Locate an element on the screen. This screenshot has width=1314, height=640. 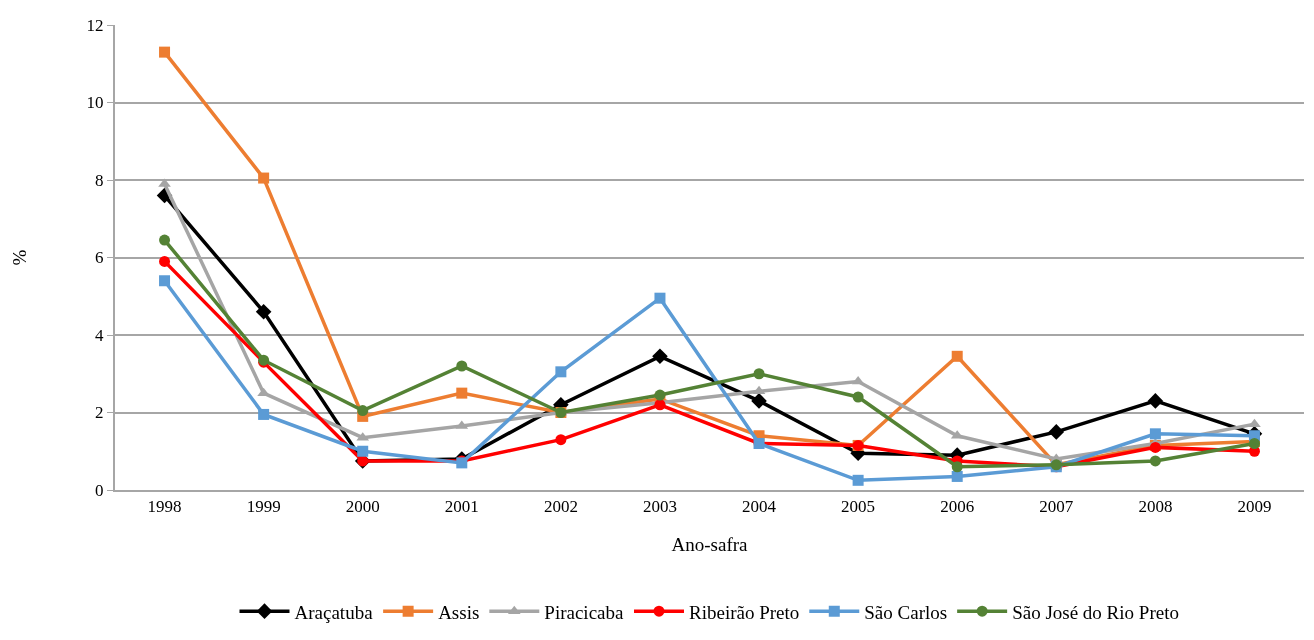
legend-label: São Carlos is located at coordinates (906, 612).